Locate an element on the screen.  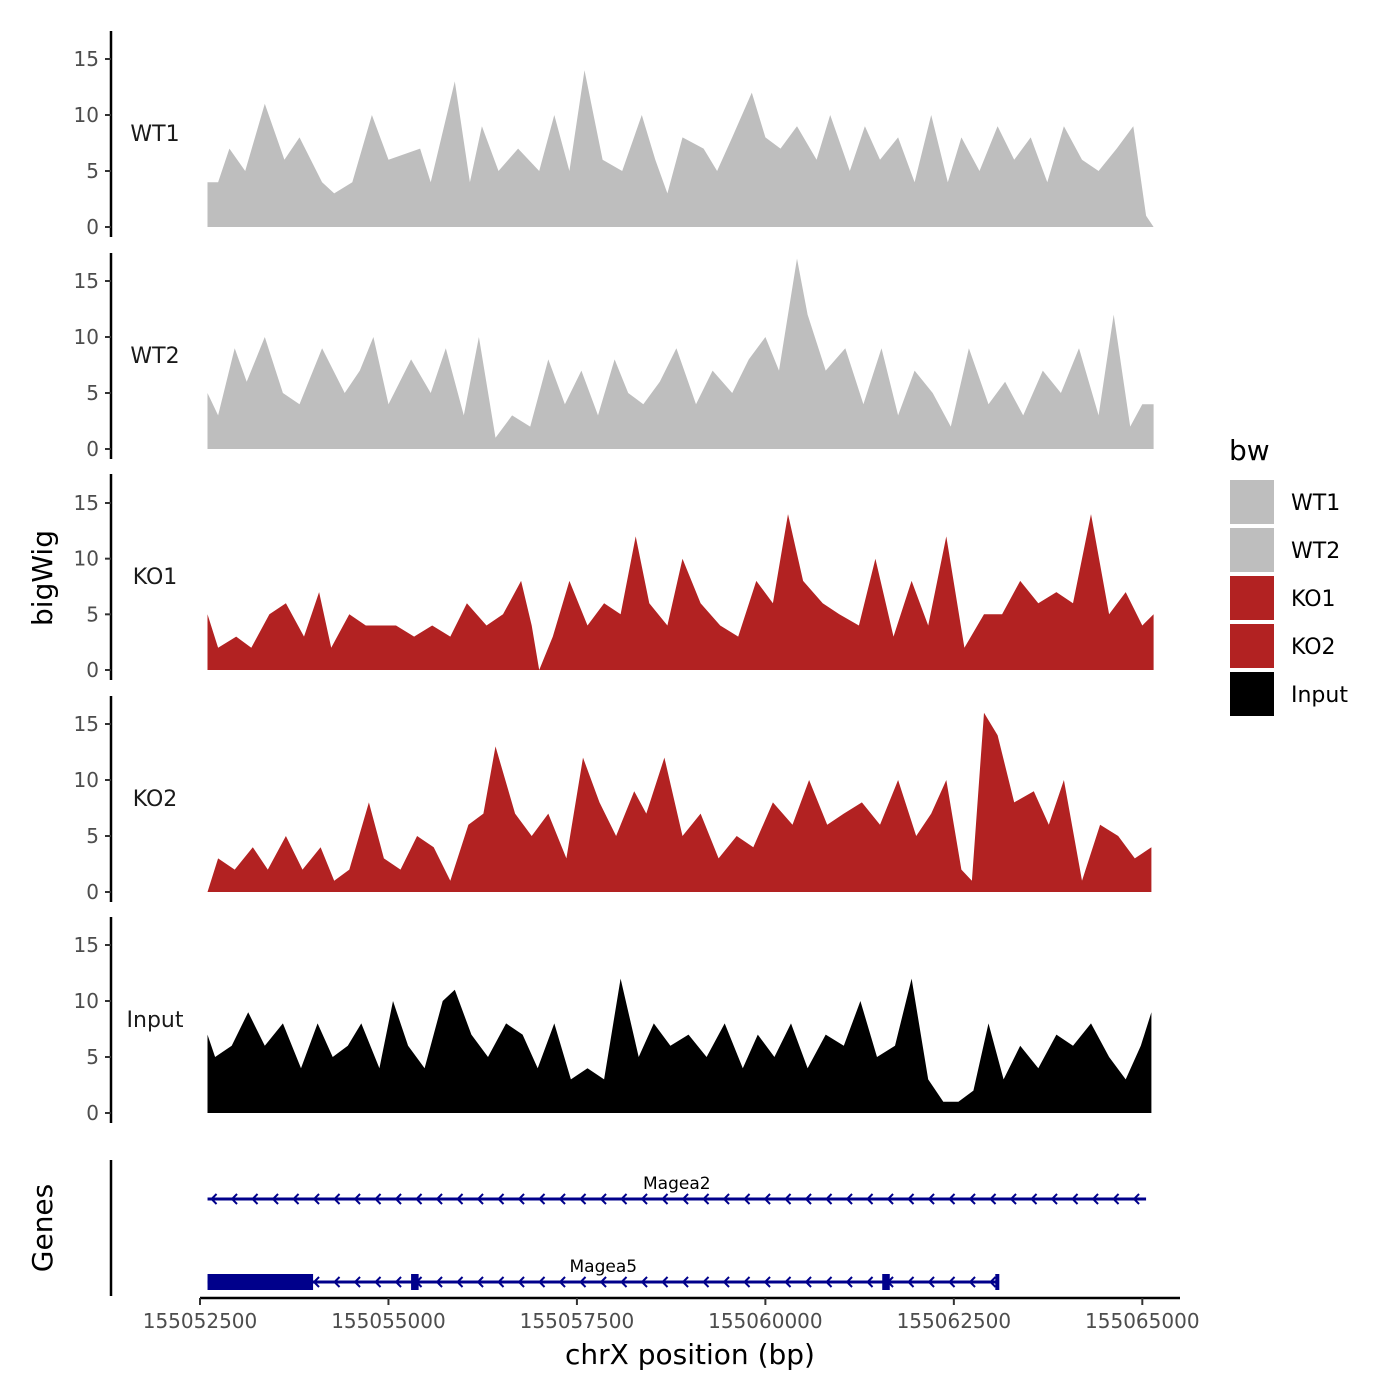
legend-label: WT1 is located at coordinates (1315, 503).